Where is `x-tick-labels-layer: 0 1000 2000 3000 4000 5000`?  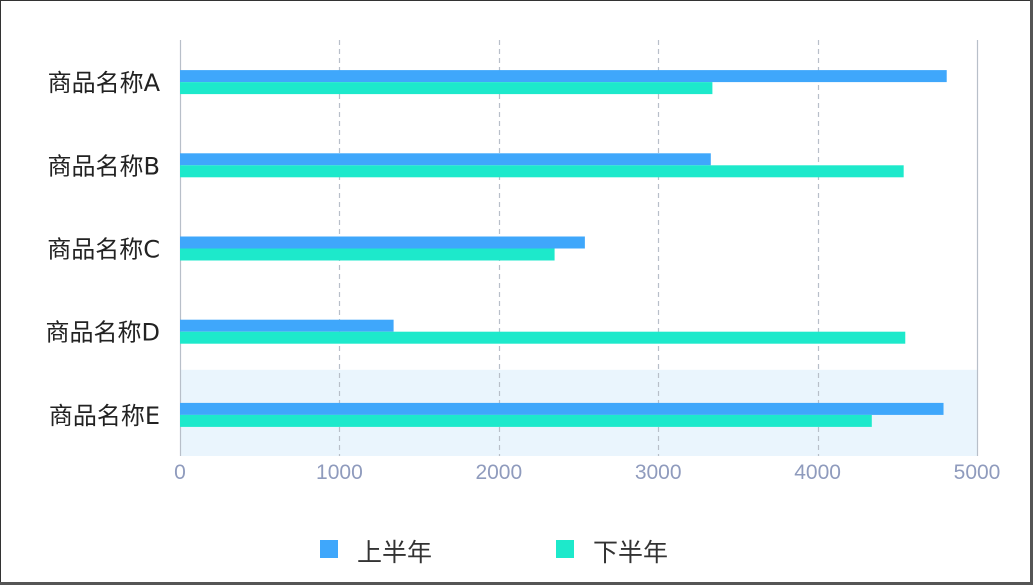
x-tick-labels-layer: 0 1000 2000 3000 4000 5000 is located at coordinates (587, 472).